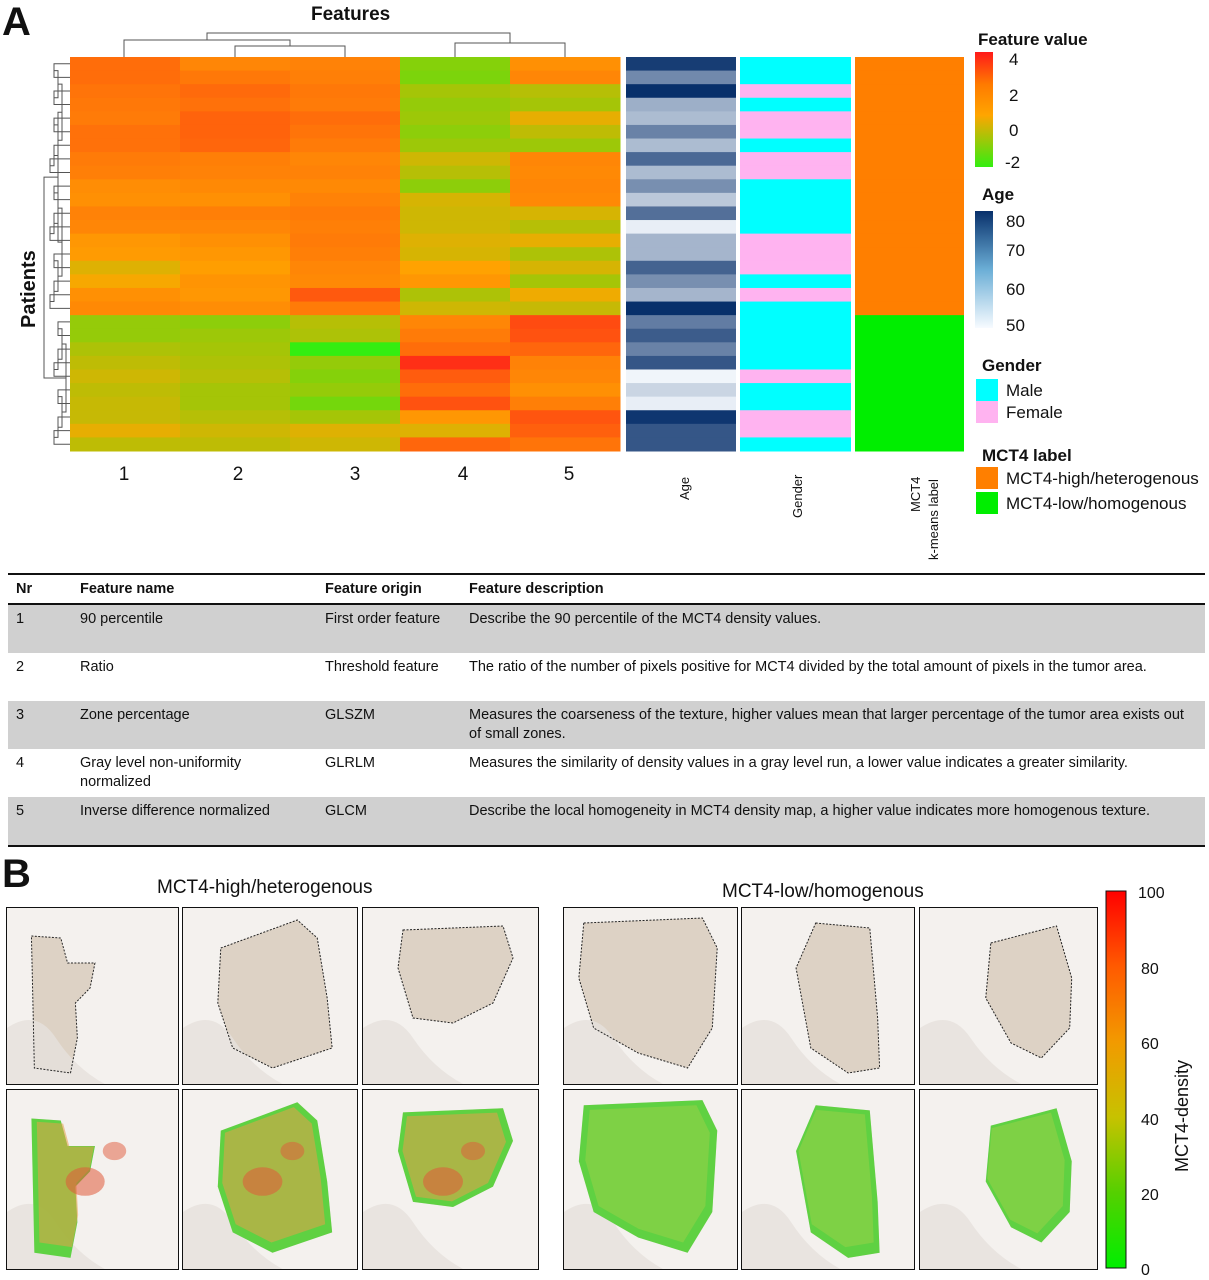 This screenshot has height=1280, width=1209. What do you see at coordinates (681, 254) in the screenshot?
I see `age-annotation-column` at bounding box center [681, 254].